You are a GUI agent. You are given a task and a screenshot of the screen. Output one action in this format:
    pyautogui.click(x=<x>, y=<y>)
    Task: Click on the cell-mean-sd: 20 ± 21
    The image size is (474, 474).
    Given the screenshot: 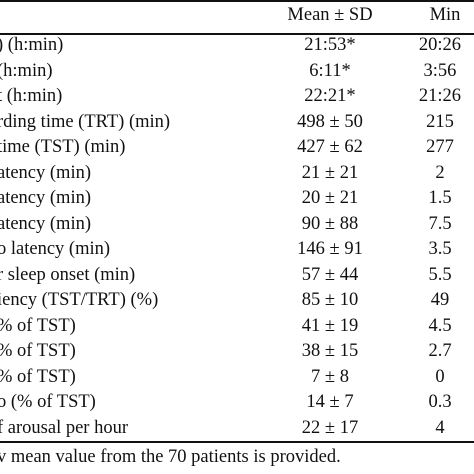 What is the action you would take?
    pyautogui.click(x=330, y=198)
    